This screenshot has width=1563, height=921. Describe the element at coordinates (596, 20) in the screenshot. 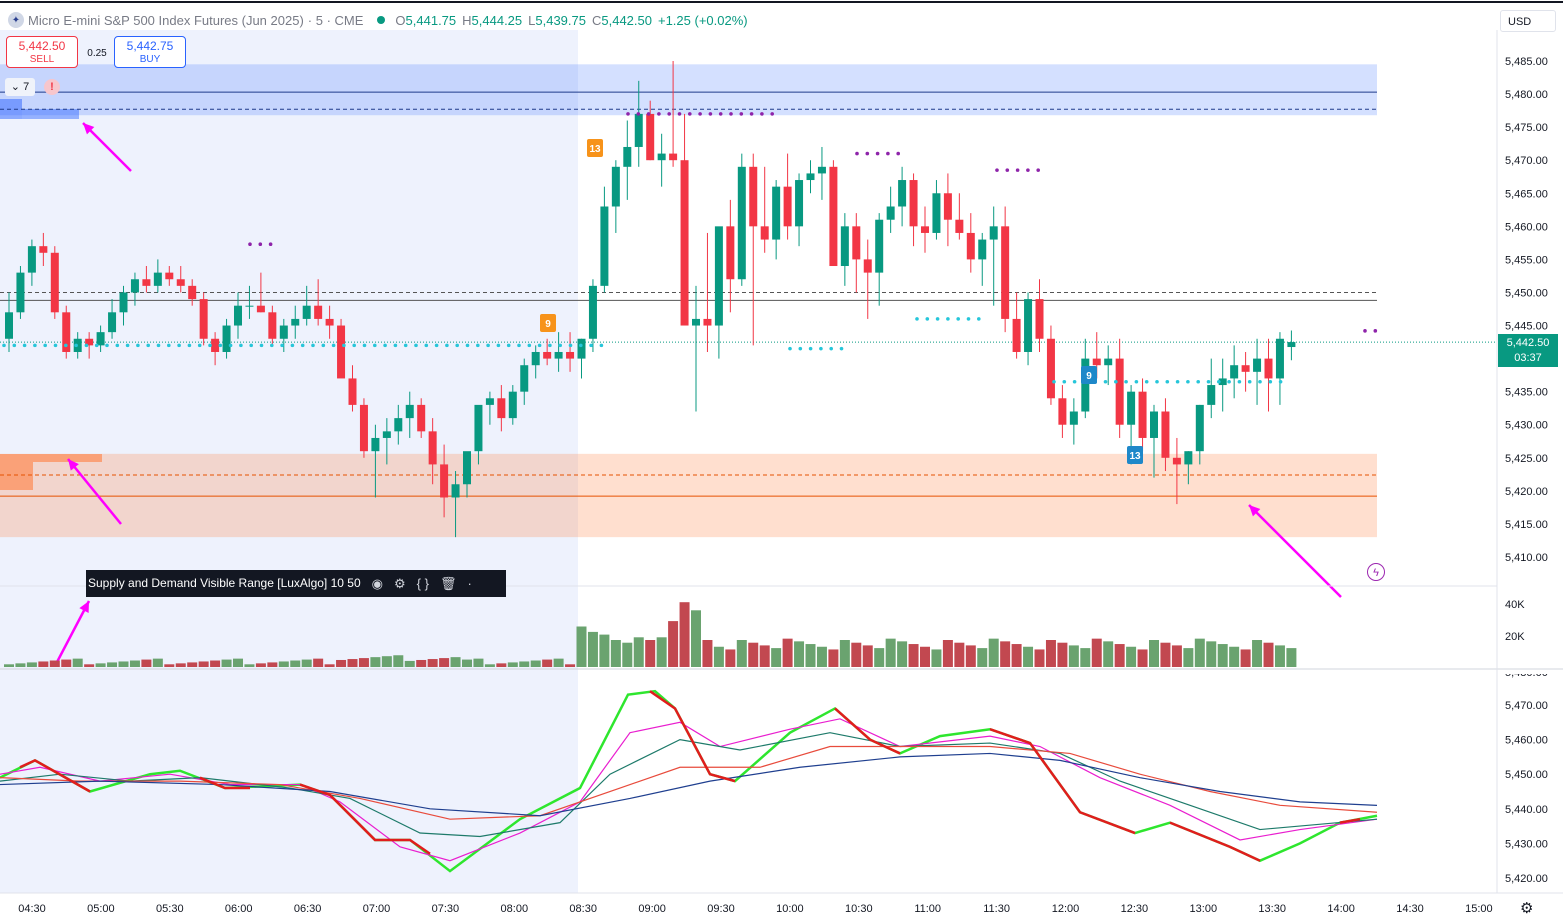

I see `close-label: C` at that location.